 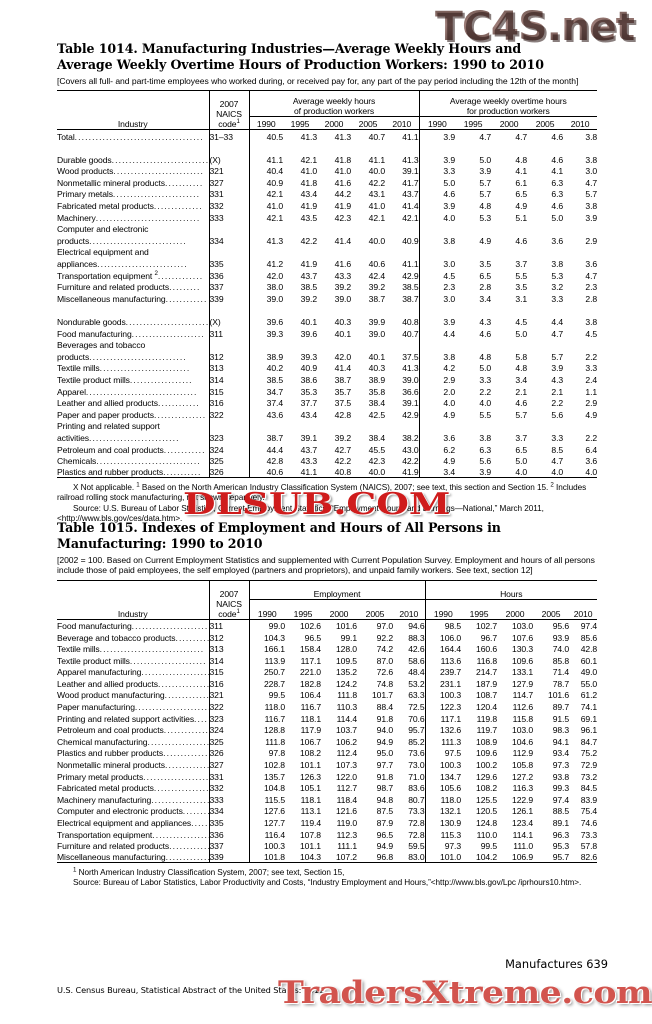 I want to click on row-naics-code: 321, so click(x=228, y=170).